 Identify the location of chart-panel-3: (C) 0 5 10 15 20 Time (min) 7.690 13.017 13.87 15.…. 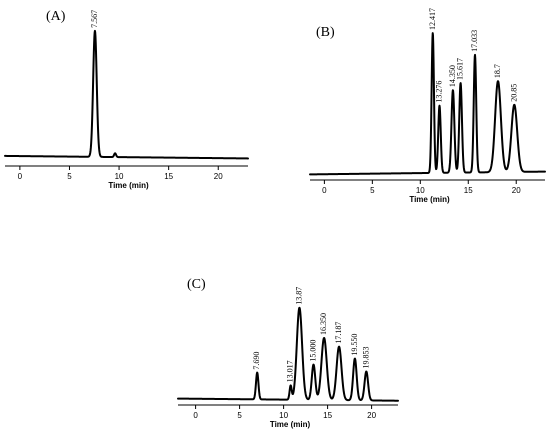
(288, 353).